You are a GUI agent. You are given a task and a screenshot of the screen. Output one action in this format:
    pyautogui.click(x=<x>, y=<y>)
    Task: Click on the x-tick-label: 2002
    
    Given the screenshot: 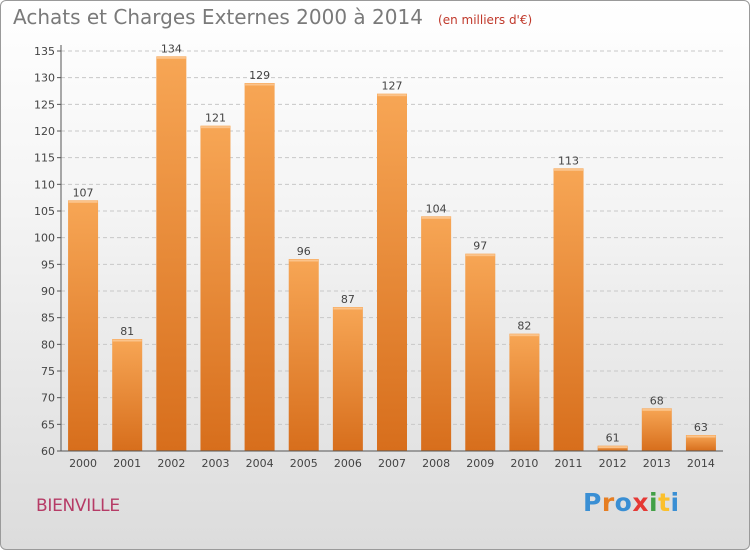 What is the action you would take?
    pyautogui.click(x=171, y=463)
    